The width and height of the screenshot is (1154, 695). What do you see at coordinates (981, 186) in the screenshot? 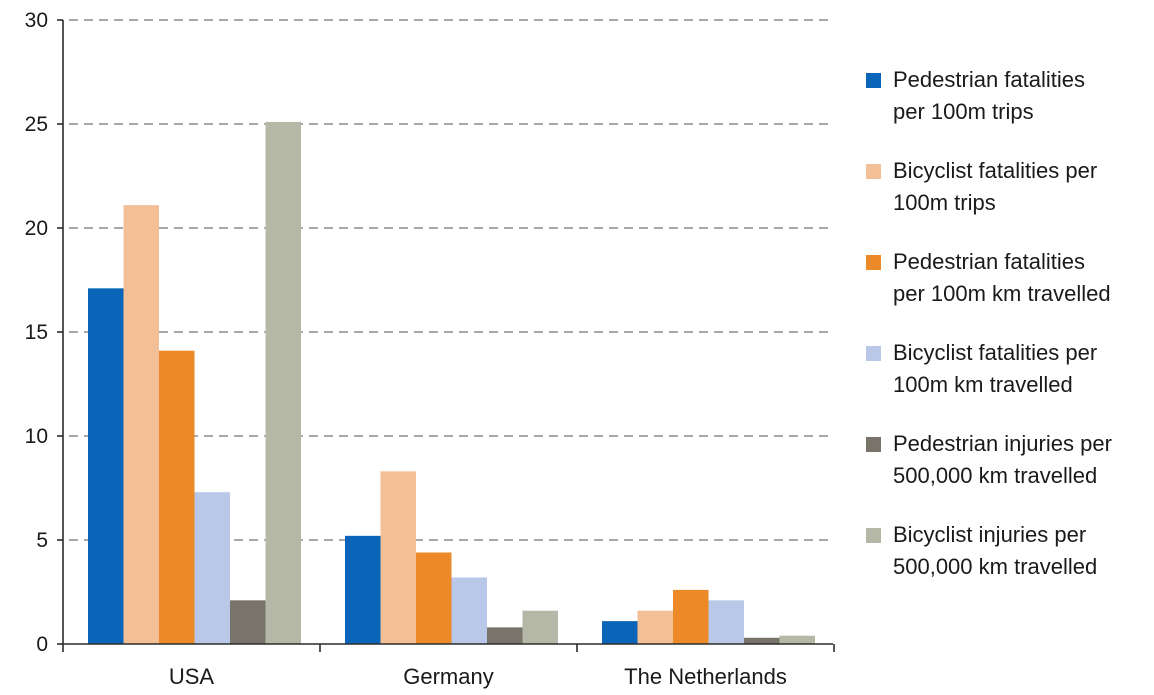
I see `legend-item: Bicyclist fatalities per 100m trips` at bounding box center [981, 186].